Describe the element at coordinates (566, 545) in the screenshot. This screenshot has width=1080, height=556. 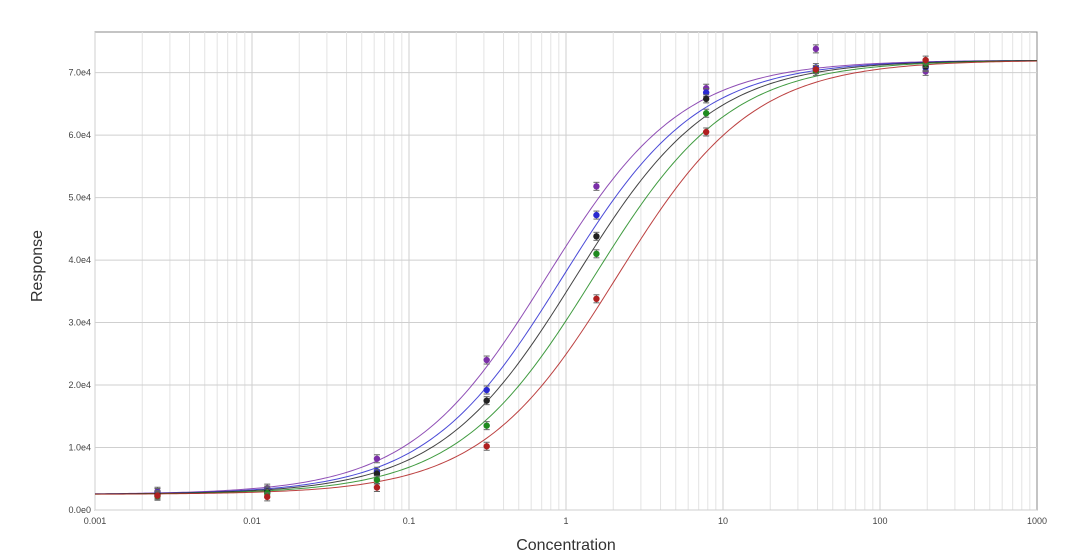
I see `x-axis-title: Concentration` at that location.